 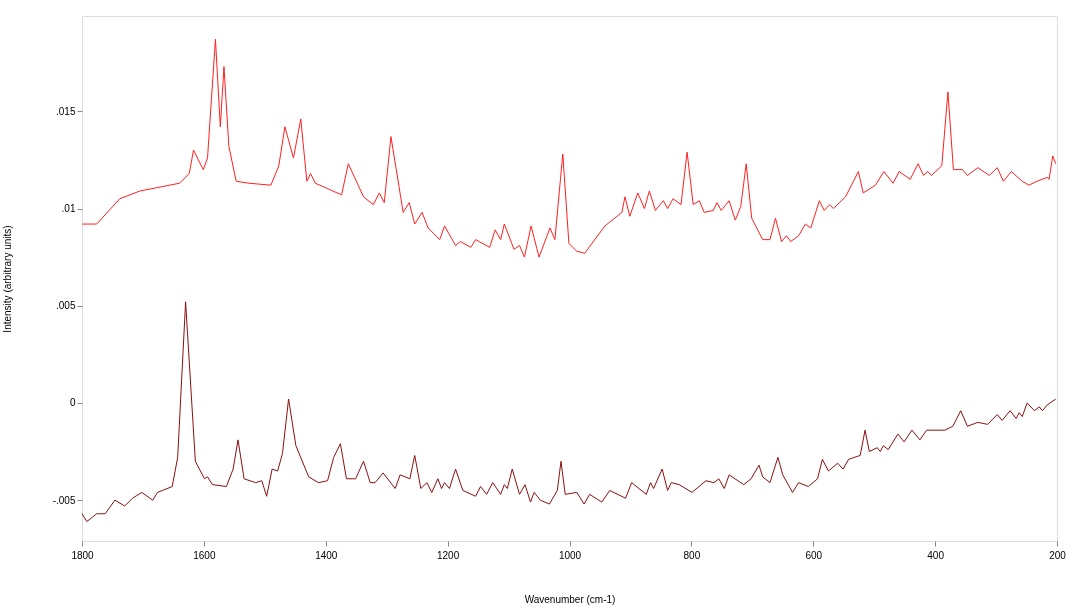 I want to click on y-tick-label: .005, so click(x=66, y=306).